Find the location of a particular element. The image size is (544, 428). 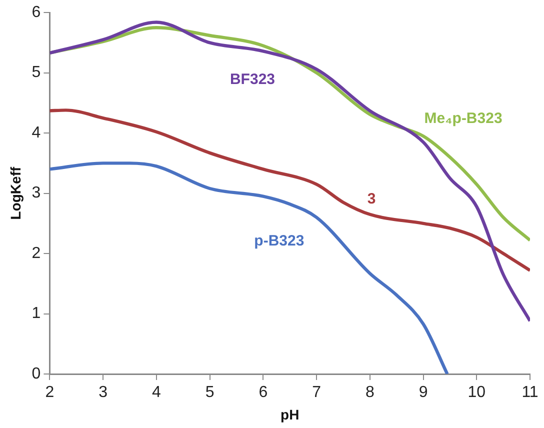

y-tick-label: 1 is located at coordinates (36, 313).